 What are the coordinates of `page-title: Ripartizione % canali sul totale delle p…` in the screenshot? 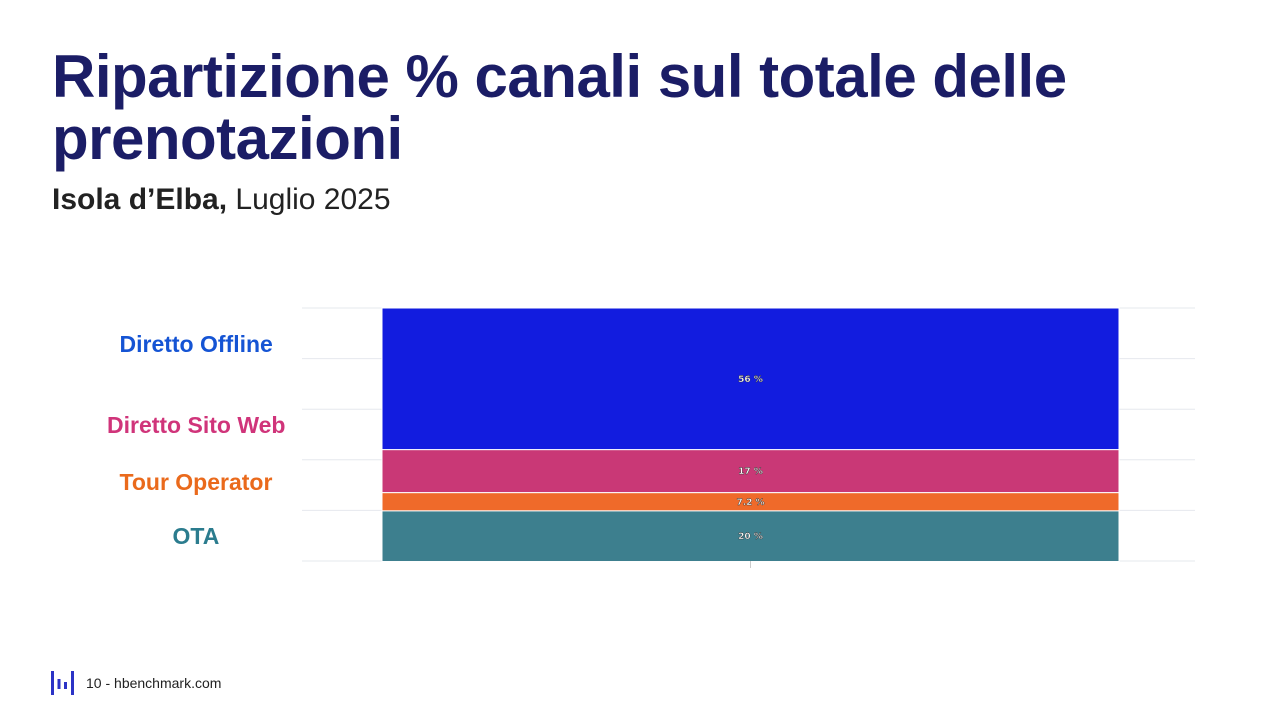 It's located at (559, 107).